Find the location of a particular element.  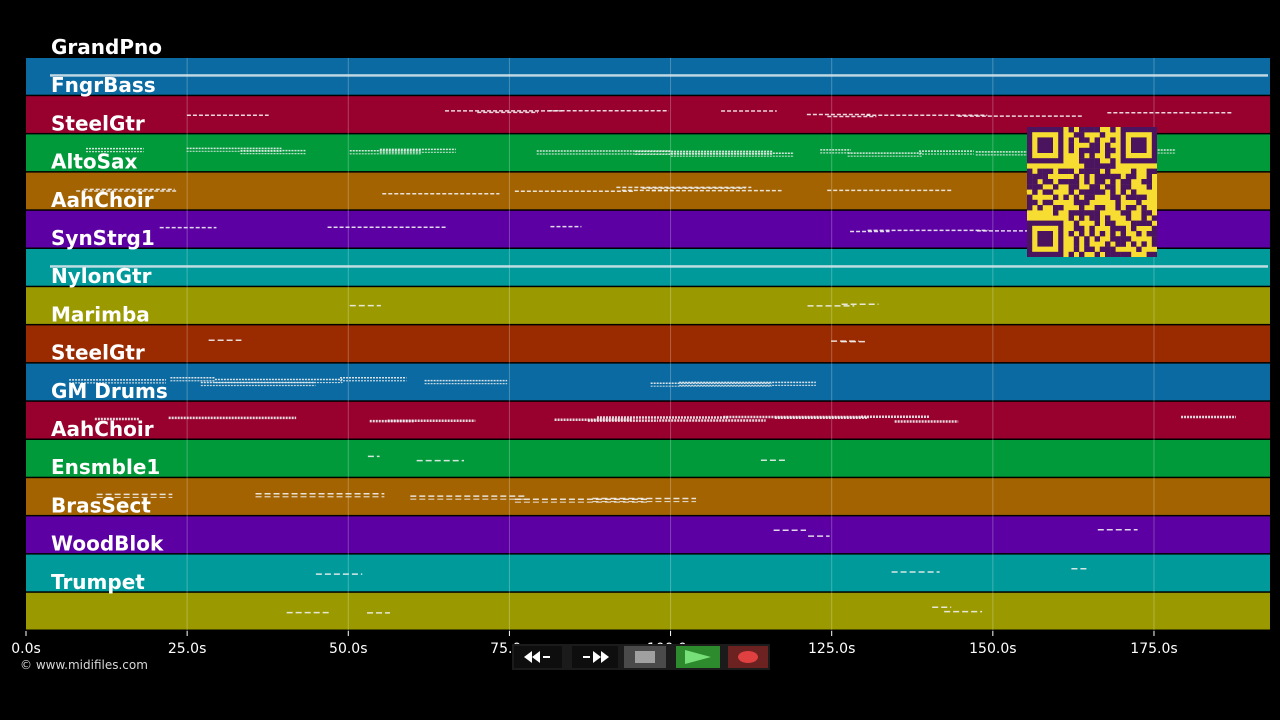

transport-controls is located at coordinates (641, 657).